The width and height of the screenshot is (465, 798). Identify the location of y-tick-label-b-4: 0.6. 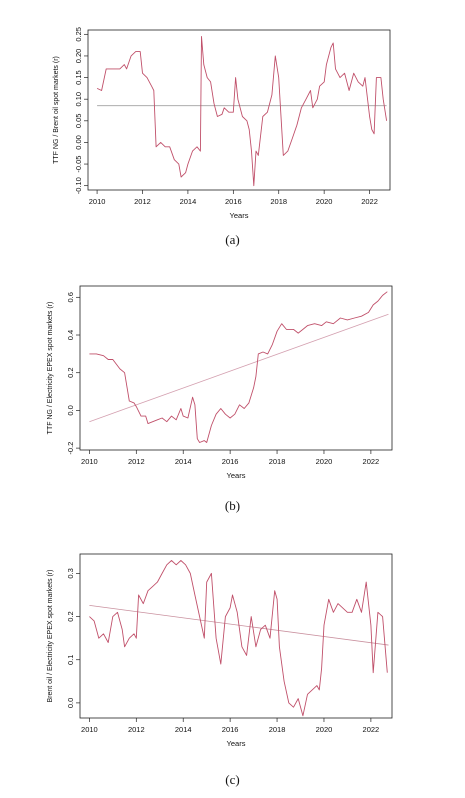
(70, 297).